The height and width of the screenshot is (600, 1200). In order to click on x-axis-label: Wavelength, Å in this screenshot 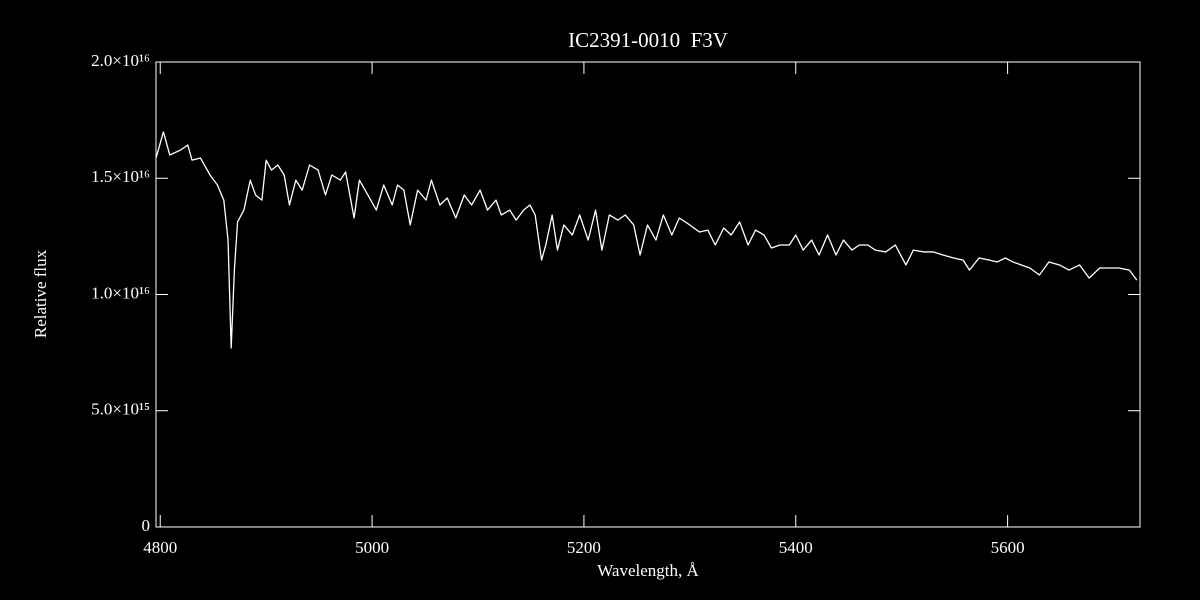, I will do `click(648, 570)`.